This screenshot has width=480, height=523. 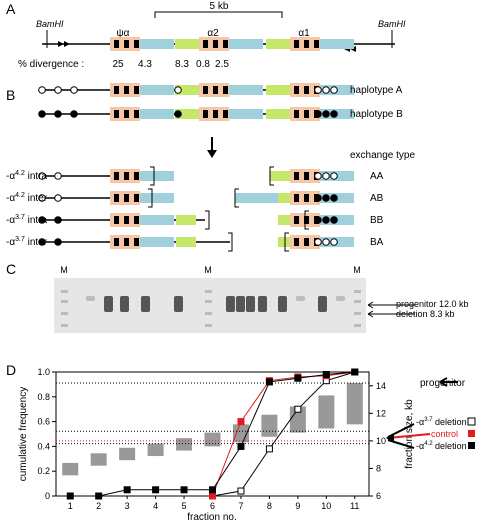 What do you see at coordinates (27, 198) in the screenshot?
I see `deletion-label-4.2-inter: -α4.2 inter` at bounding box center [27, 198].